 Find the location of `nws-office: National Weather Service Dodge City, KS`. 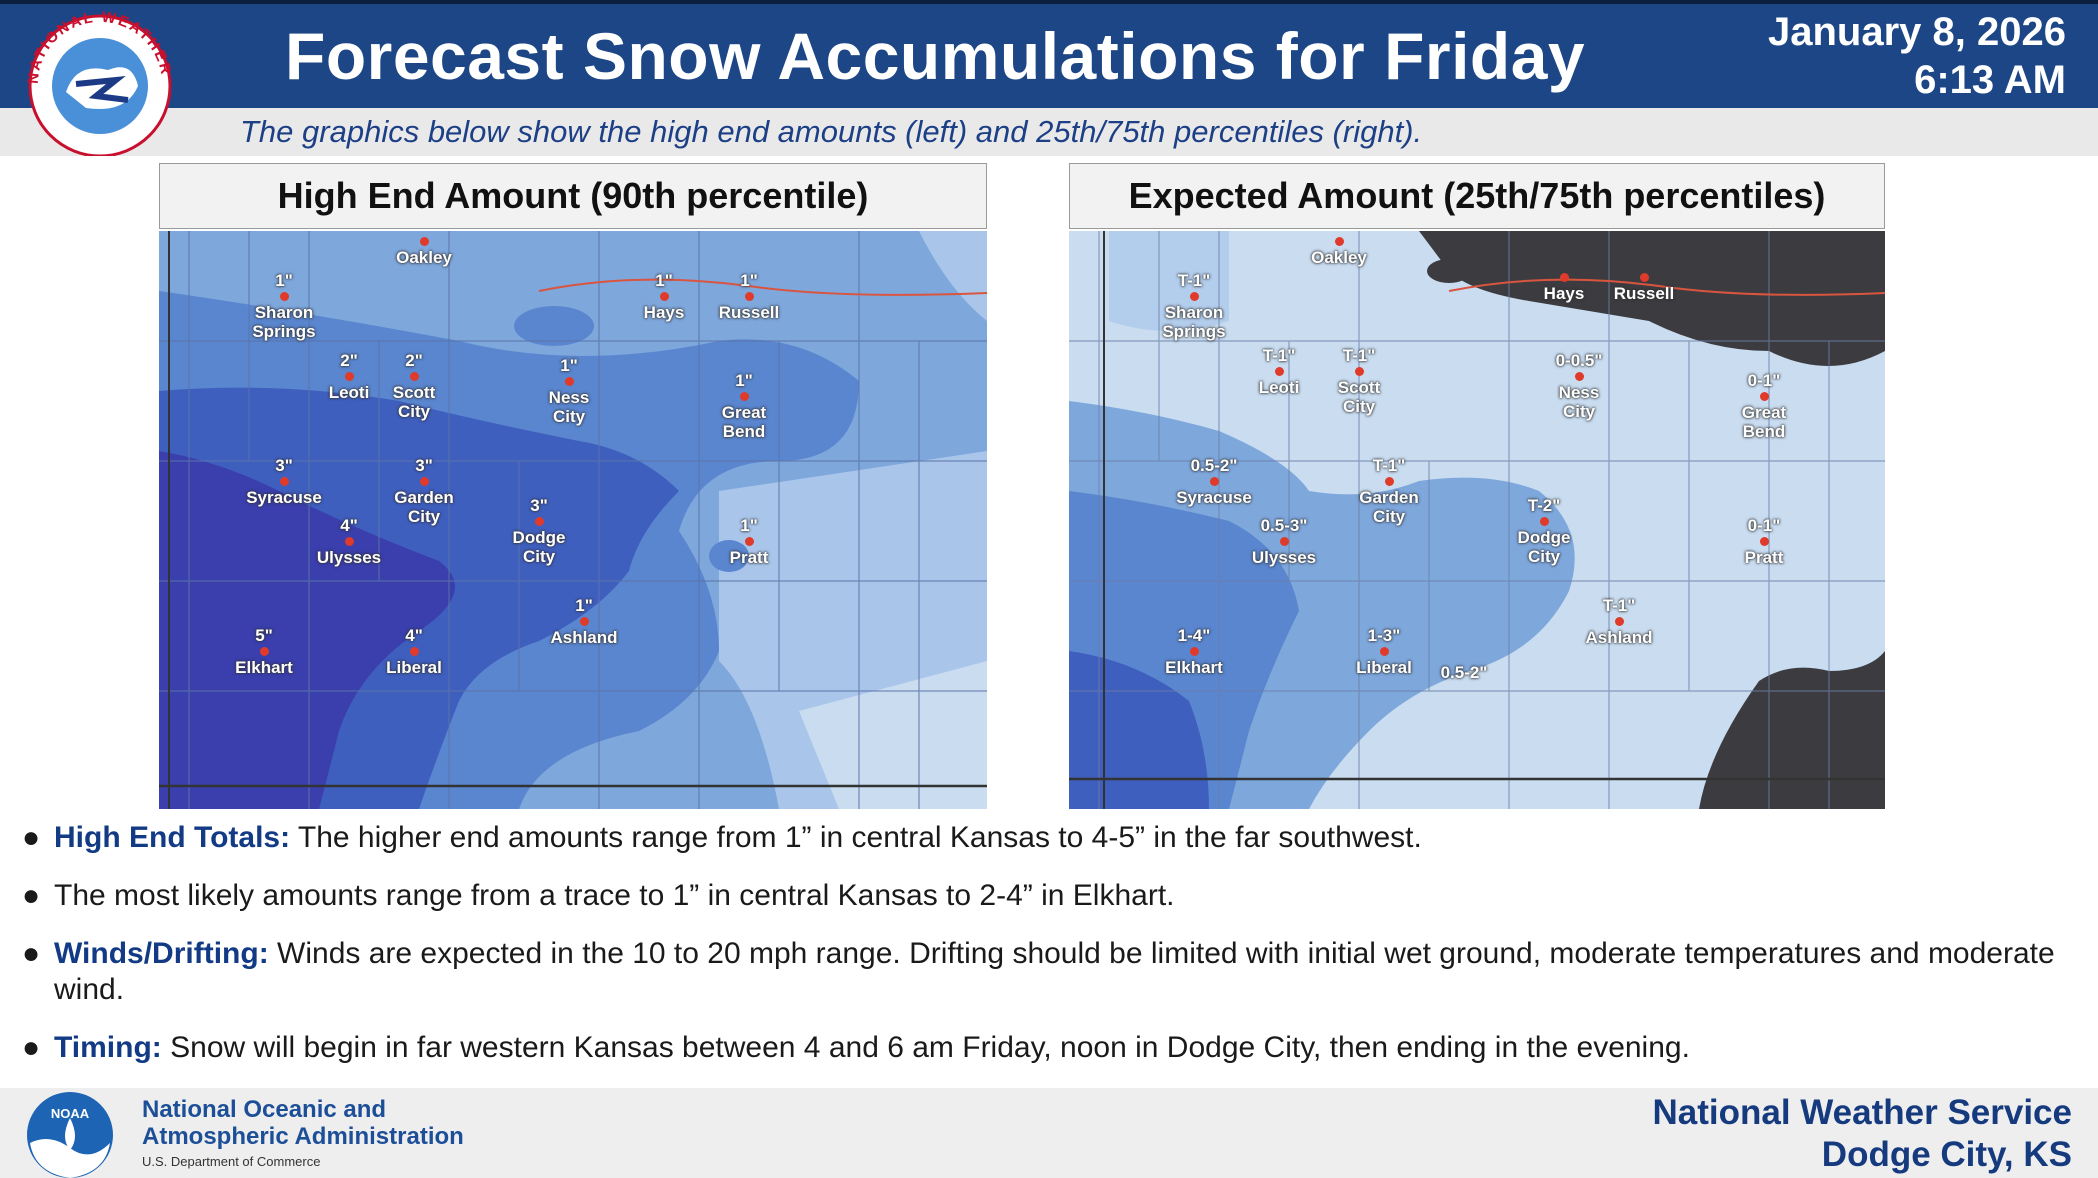

nws-office: National Weather Service Dodge City, KS is located at coordinates (1862, 1133).